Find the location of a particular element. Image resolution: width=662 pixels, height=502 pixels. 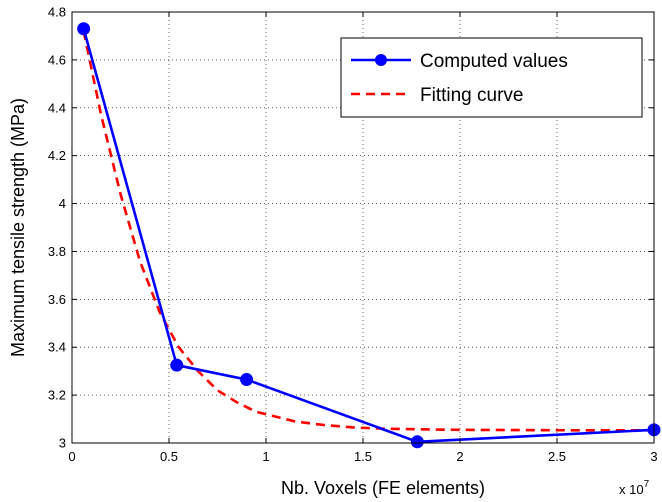

y-tick-label: 4.6 is located at coordinates (57, 59).